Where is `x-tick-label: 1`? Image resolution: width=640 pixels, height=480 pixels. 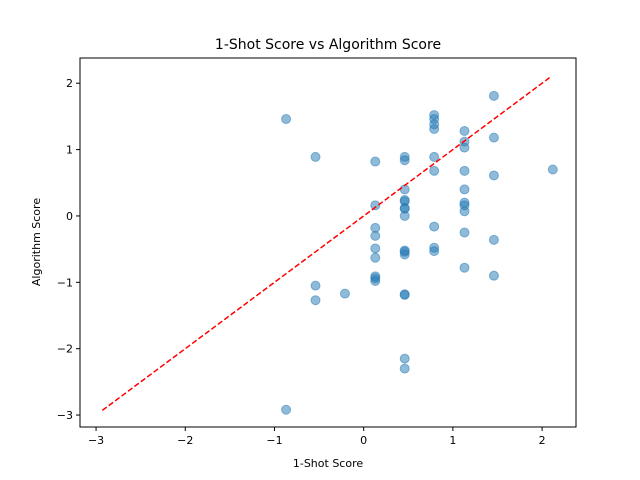 x-tick-label: 1 is located at coordinates (452, 440).